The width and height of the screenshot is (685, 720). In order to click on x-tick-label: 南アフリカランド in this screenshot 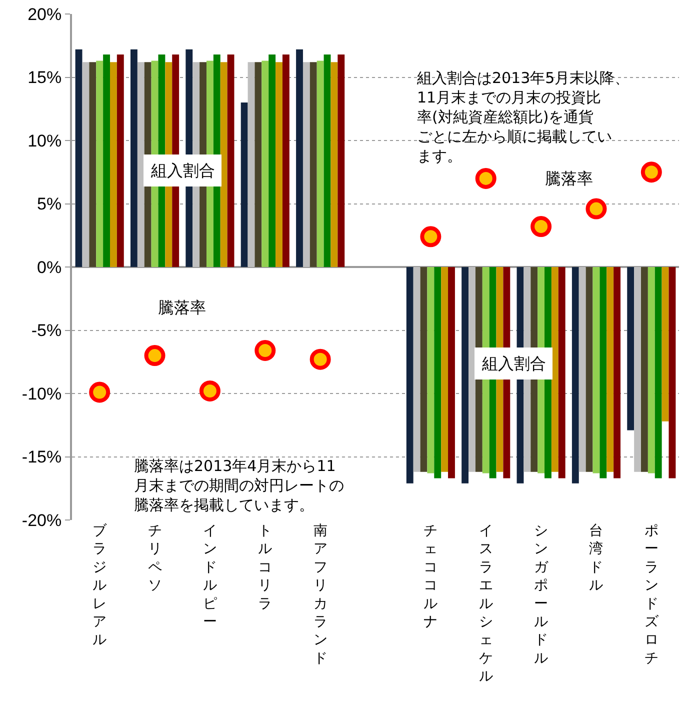, I will do `click(320, 594)`.